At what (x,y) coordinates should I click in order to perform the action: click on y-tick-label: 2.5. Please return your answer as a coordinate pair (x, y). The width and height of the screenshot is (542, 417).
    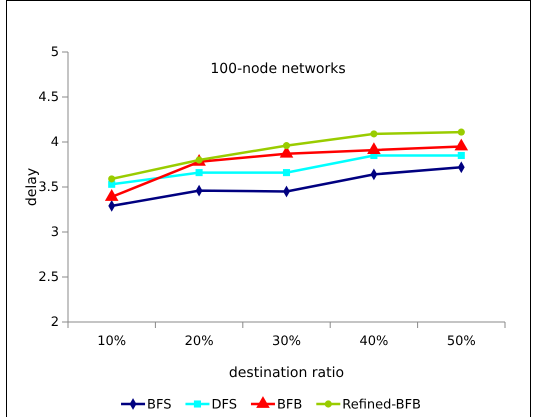
    Looking at the image, I should click on (48, 278).